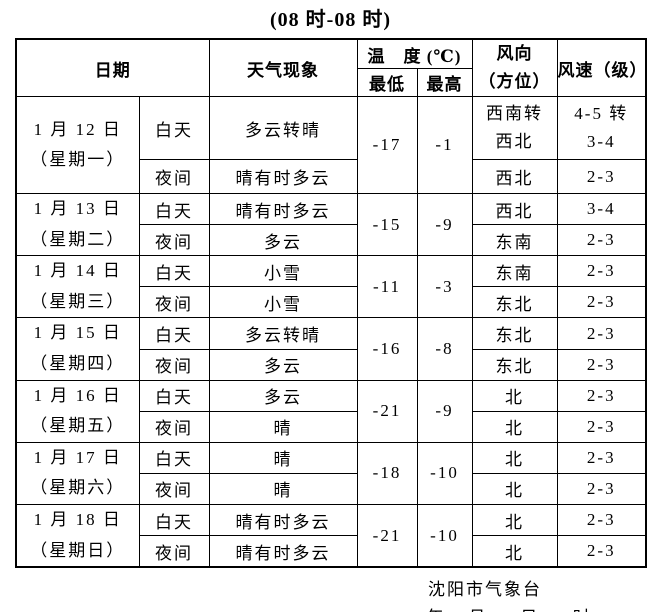  I want to click on table-row-night: 夜间 多云 东北 2-3, so click(331, 364).